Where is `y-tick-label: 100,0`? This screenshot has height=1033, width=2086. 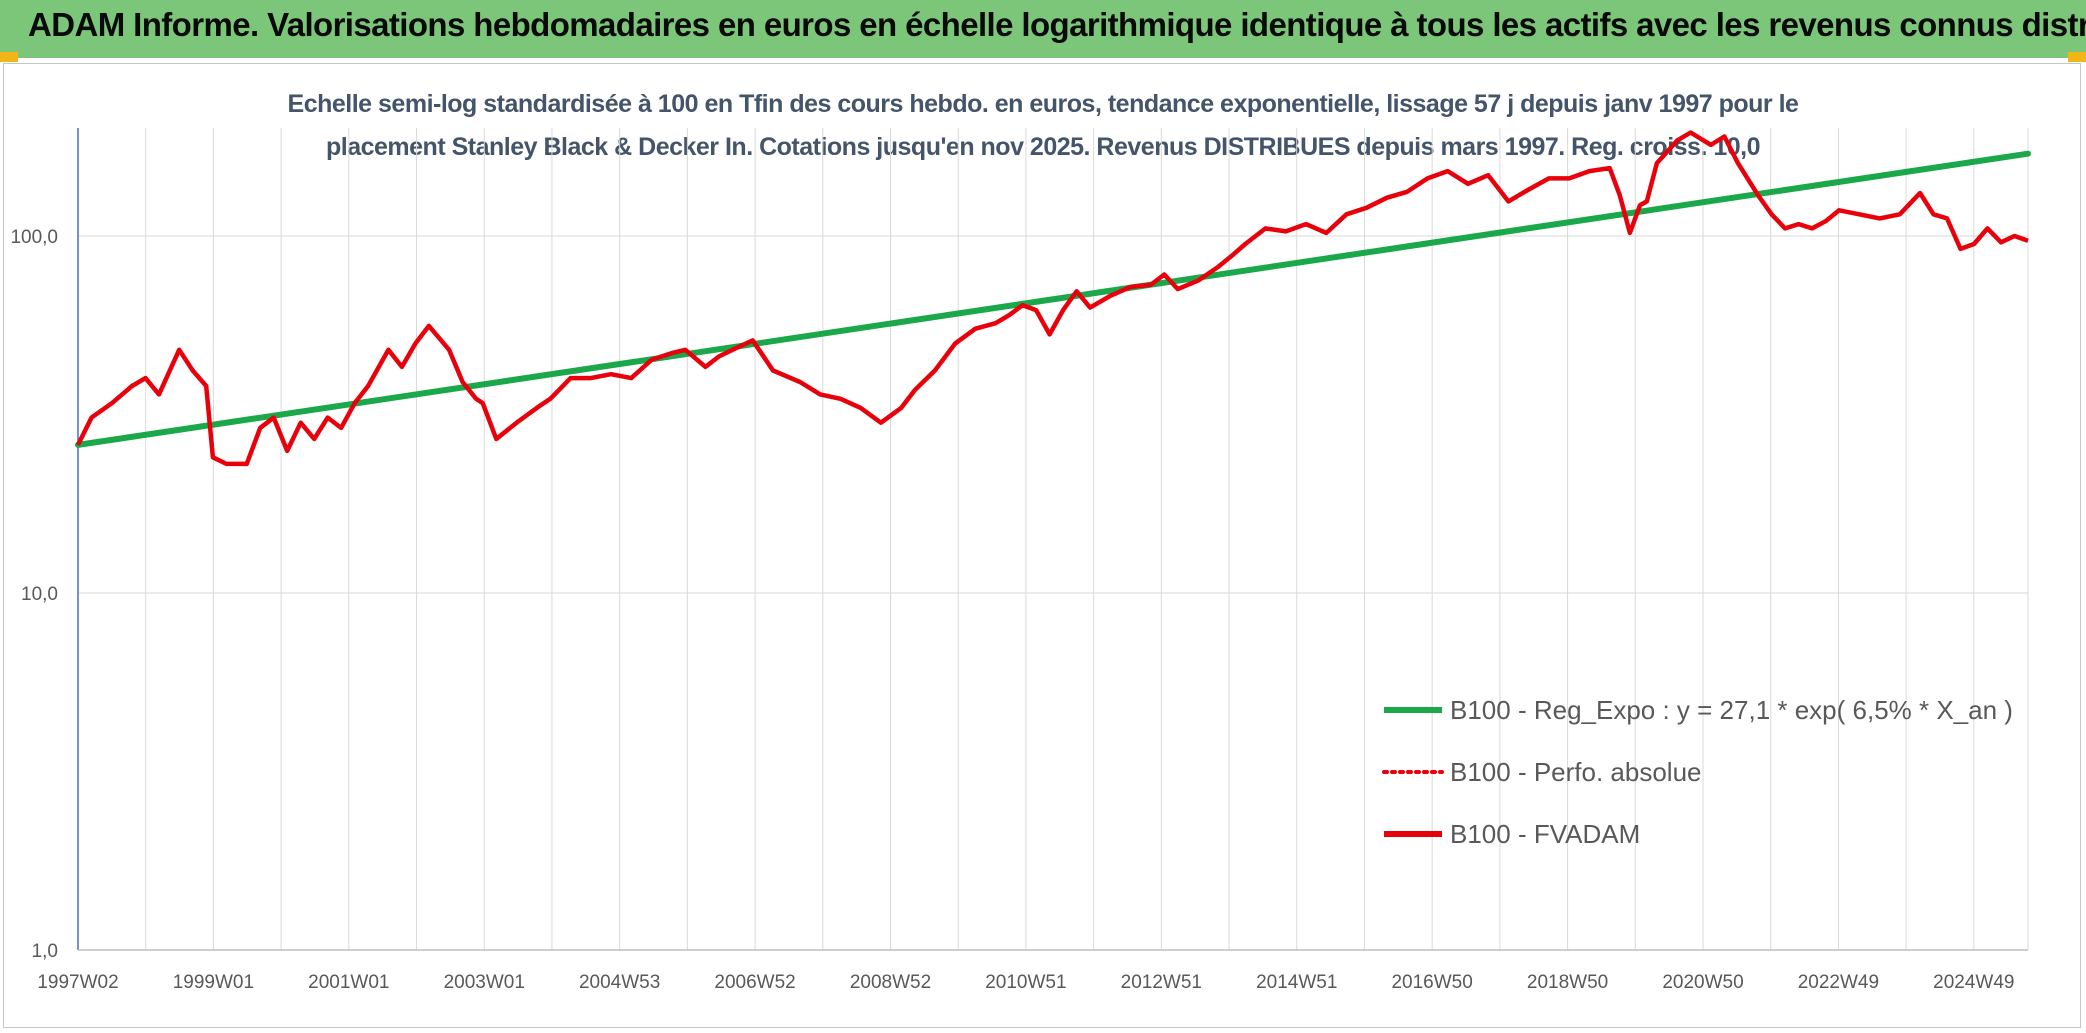 y-tick-label: 100,0 is located at coordinates (34, 237).